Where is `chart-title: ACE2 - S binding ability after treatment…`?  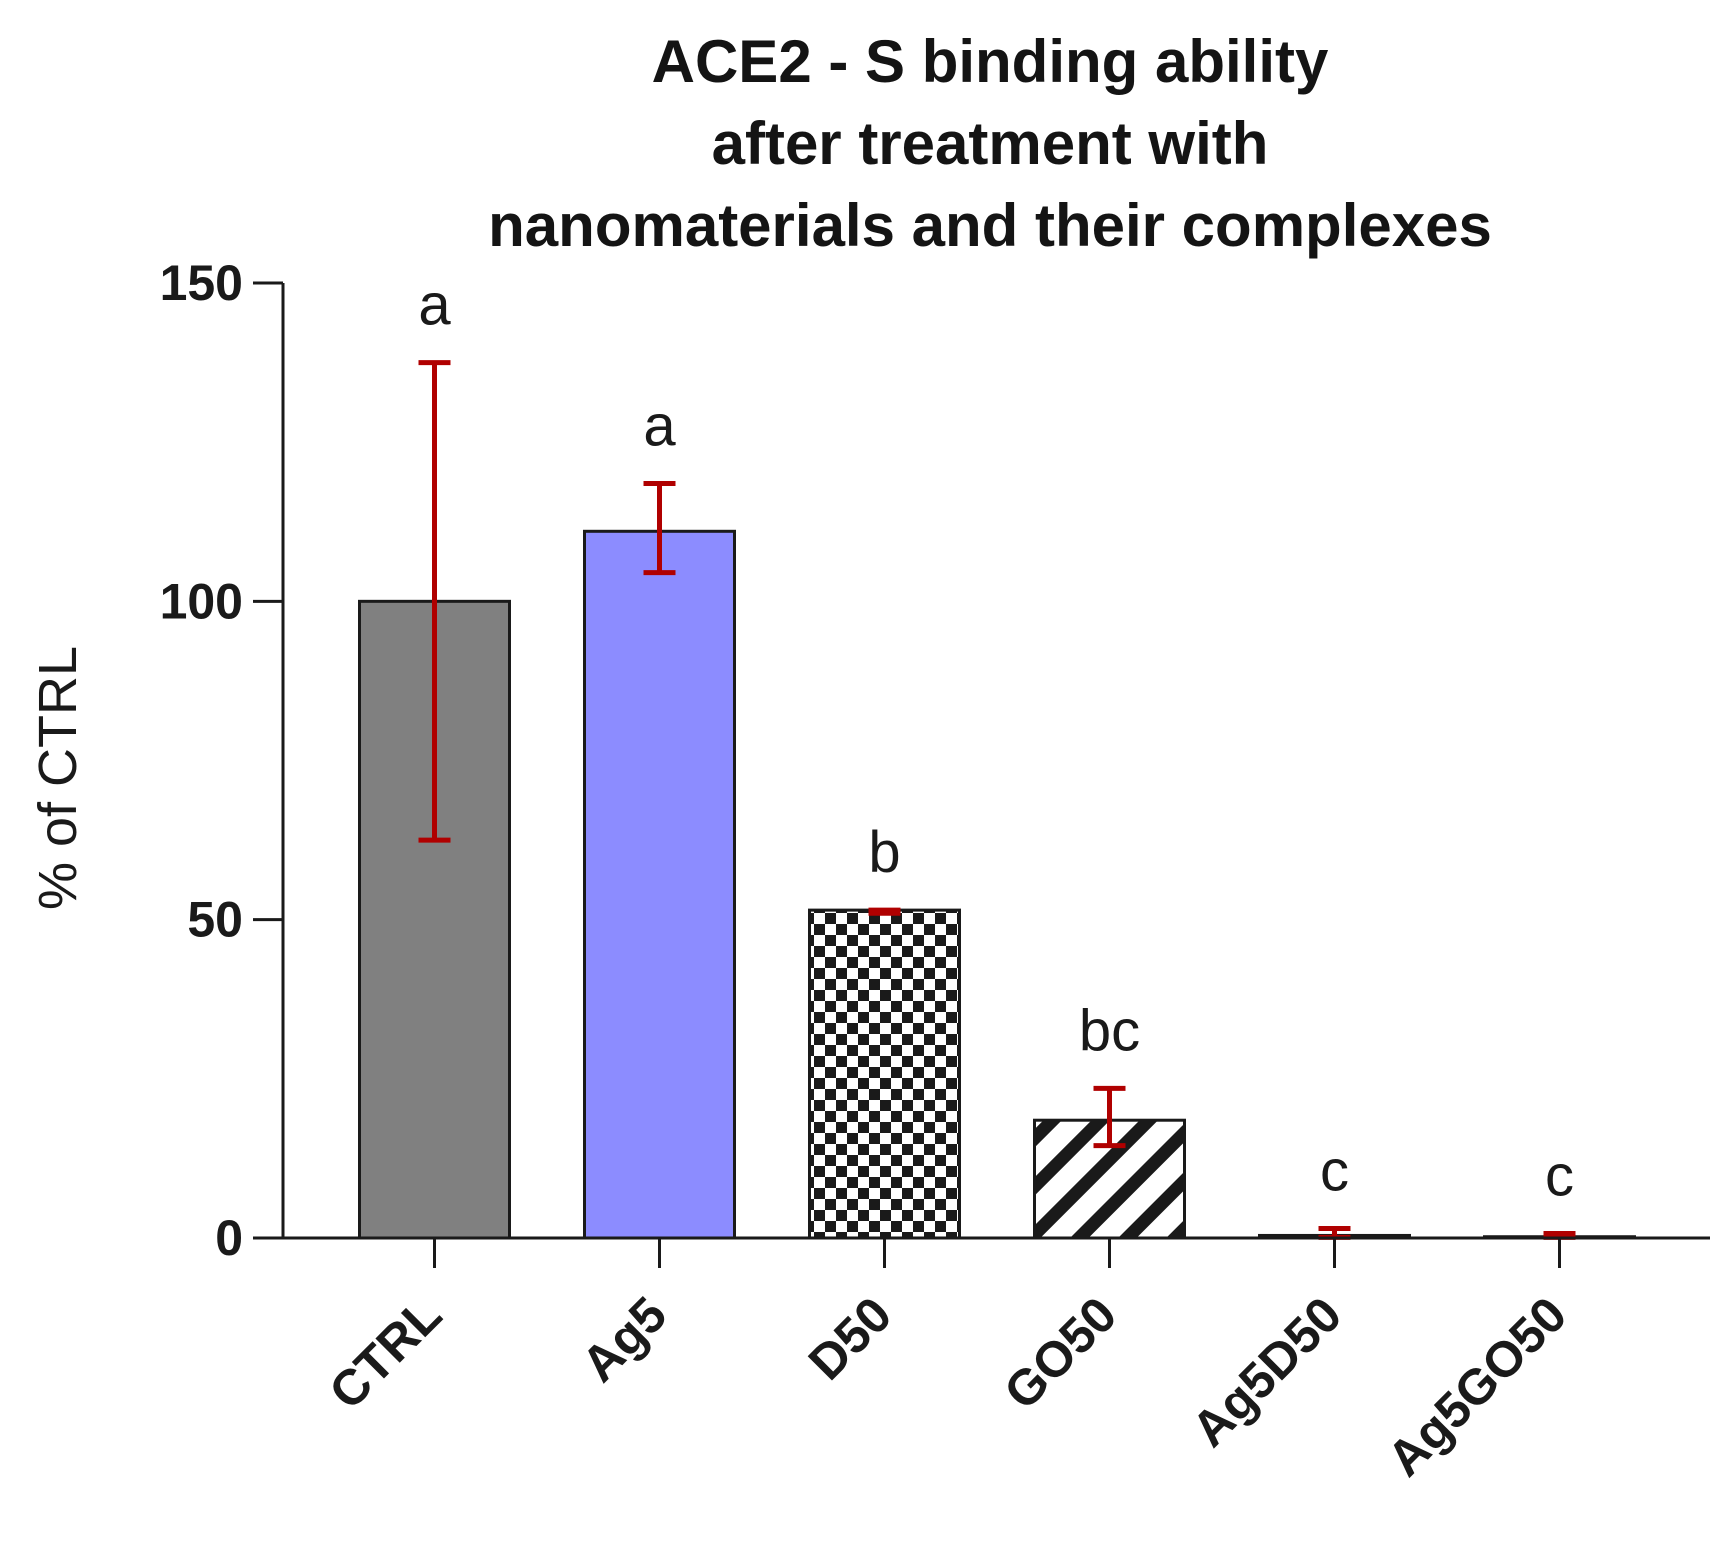 chart-title: ACE2 - S binding ability after treatment… is located at coordinates (990, 143).